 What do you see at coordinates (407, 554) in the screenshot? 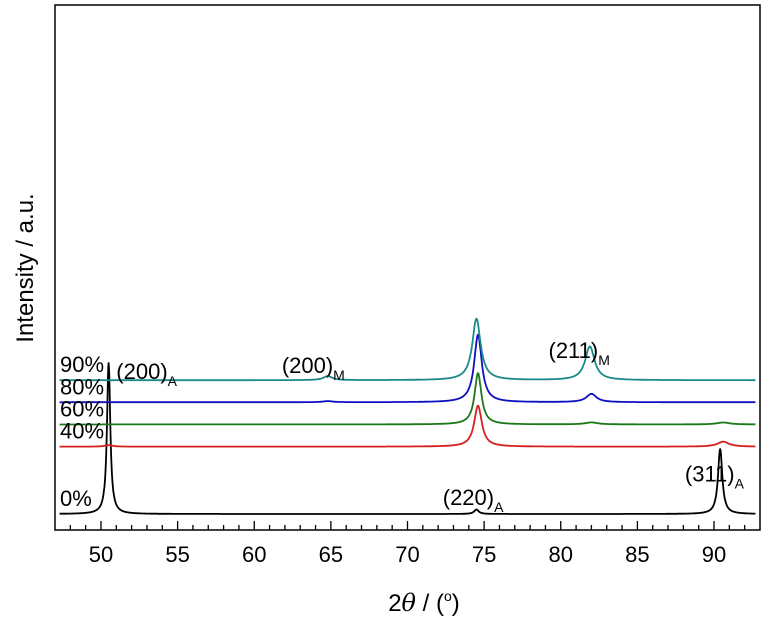
I see `x-tick-label-70: 70` at bounding box center [407, 554].